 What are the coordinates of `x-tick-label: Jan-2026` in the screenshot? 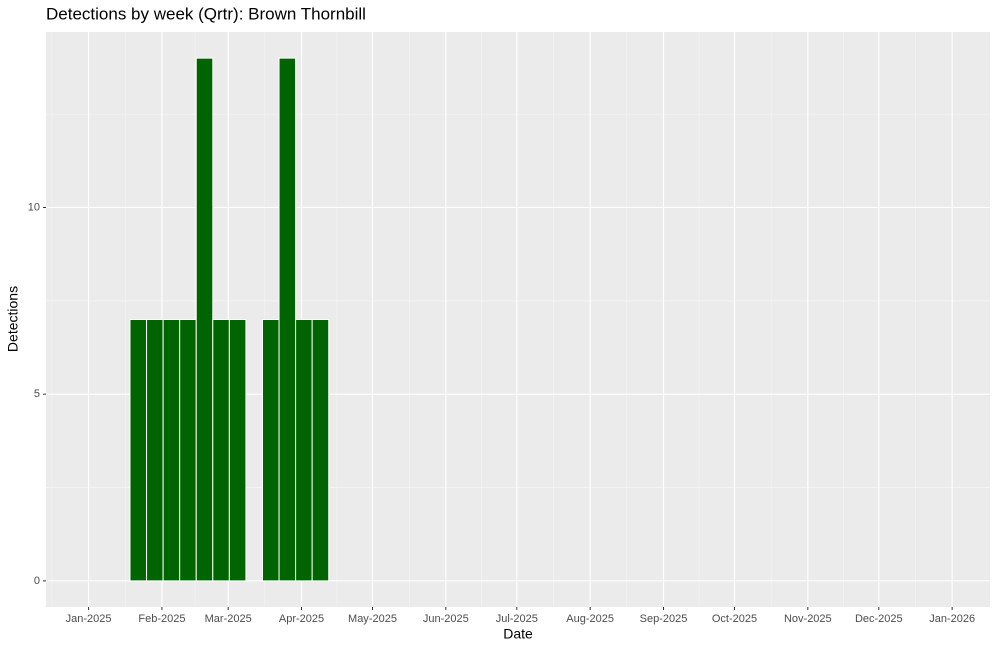 It's located at (952, 619).